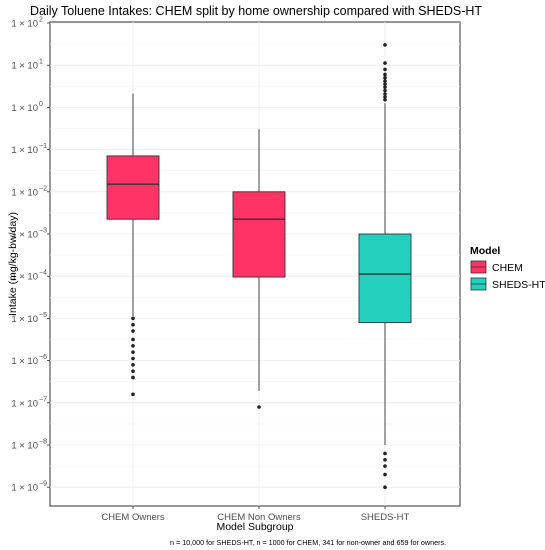 The height and width of the screenshot is (550, 545). I want to click on x-axis-ticks: CHEM Owners CHEM Non Owners SHEDS-HT, so click(255, 514).